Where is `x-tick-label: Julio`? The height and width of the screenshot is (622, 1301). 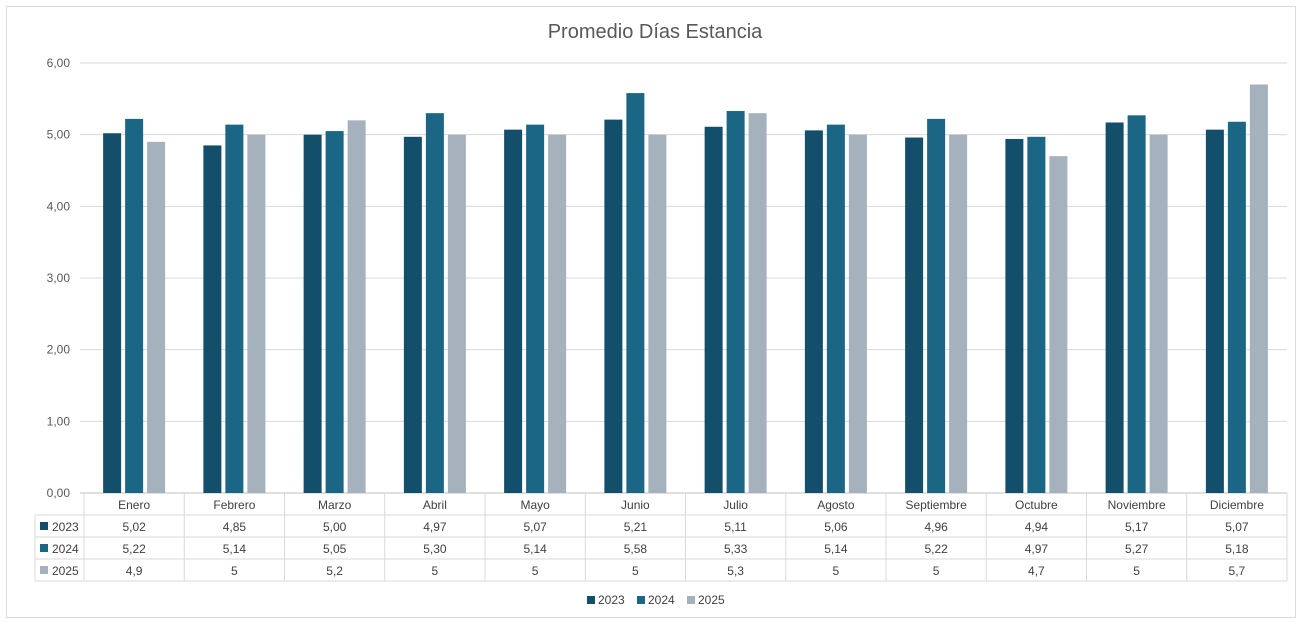 x-tick-label: Julio is located at coordinates (735, 505).